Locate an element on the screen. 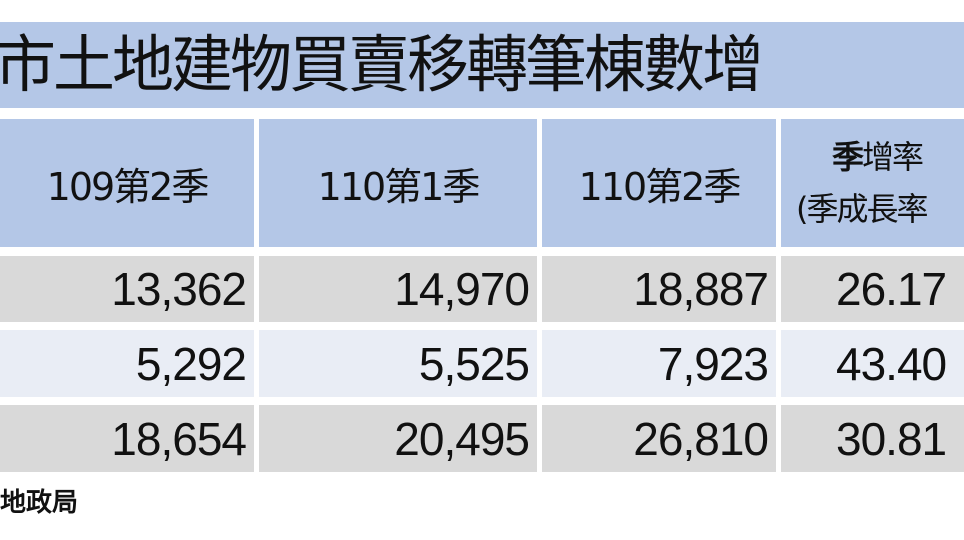  table-cell: 20,495 is located at coordinates (398, 438).